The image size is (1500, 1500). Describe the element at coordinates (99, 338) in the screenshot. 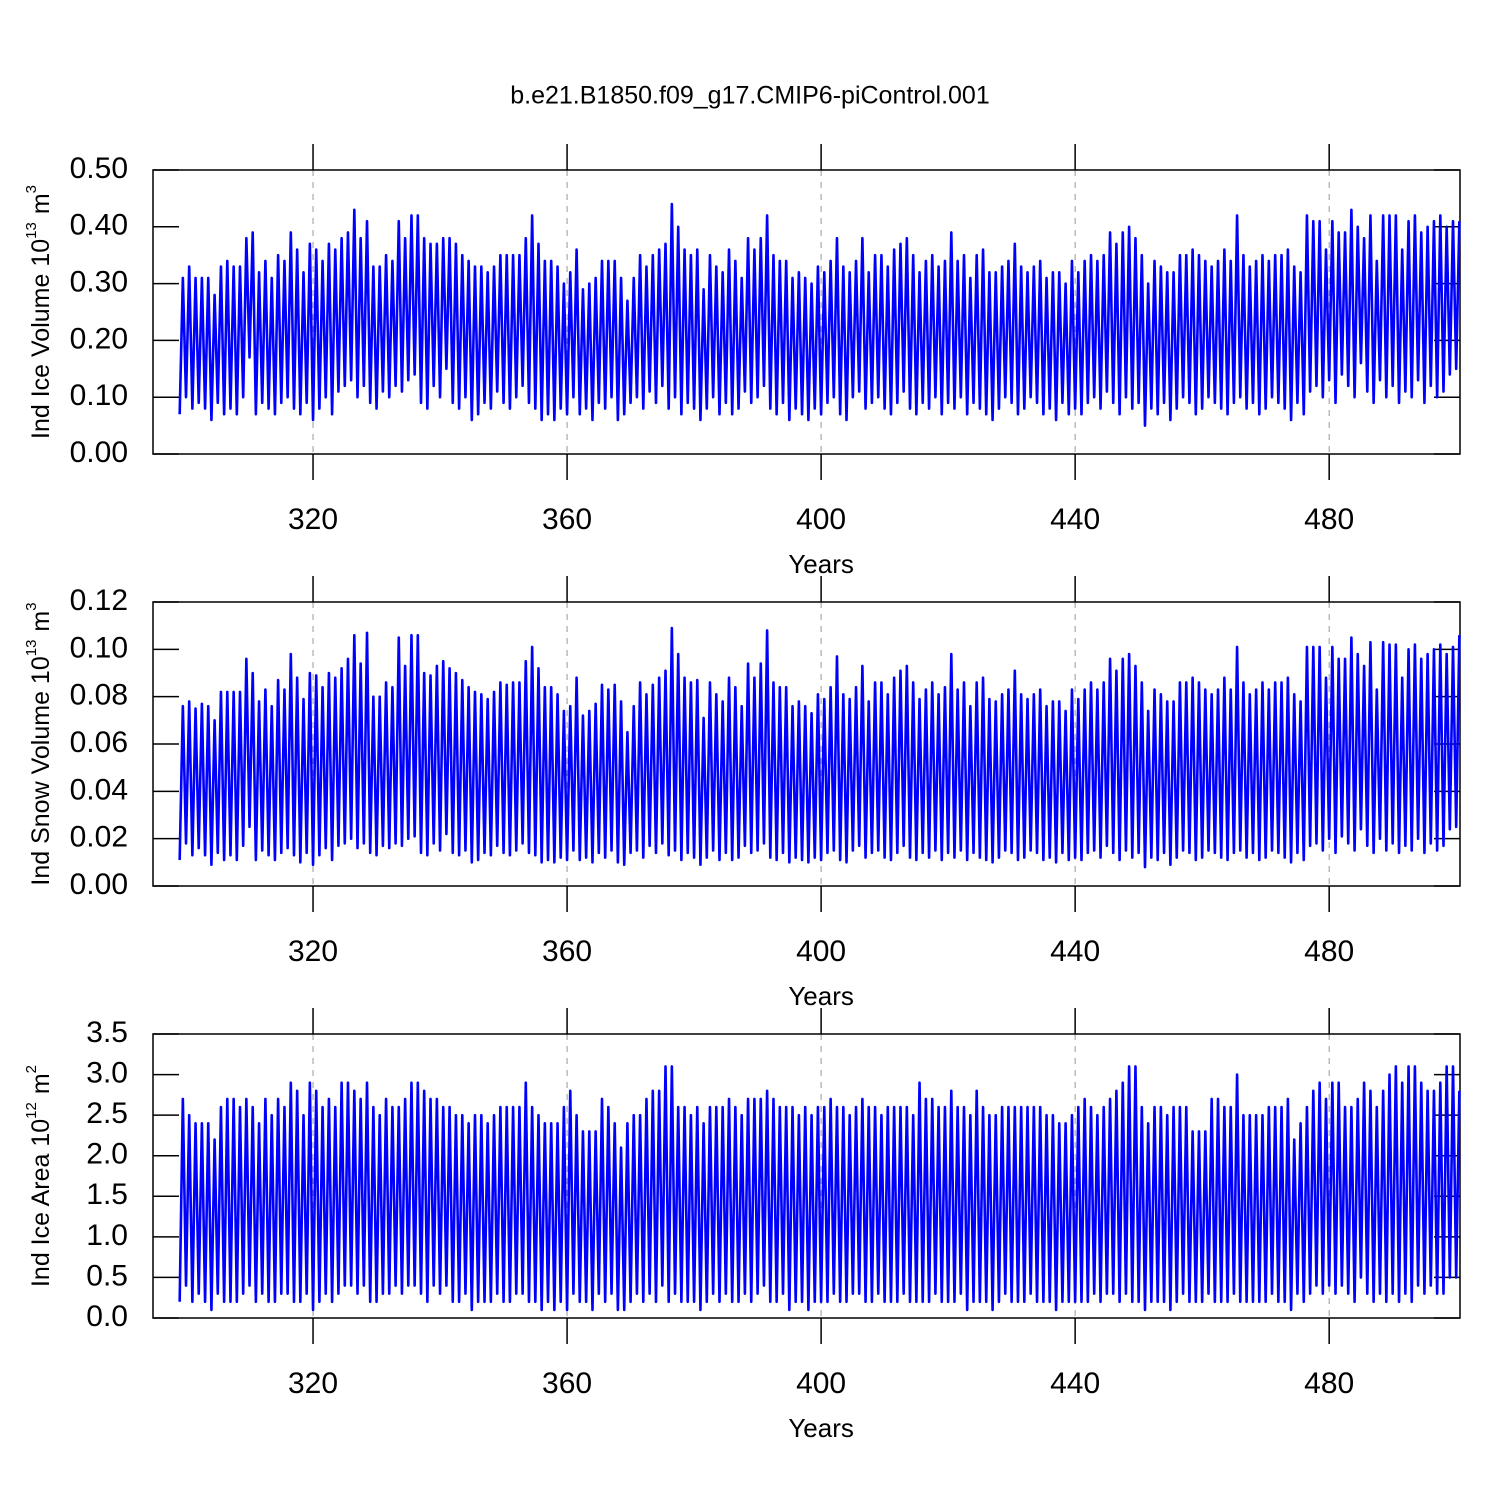

I see `y-tick-label: 0.20` at that location.